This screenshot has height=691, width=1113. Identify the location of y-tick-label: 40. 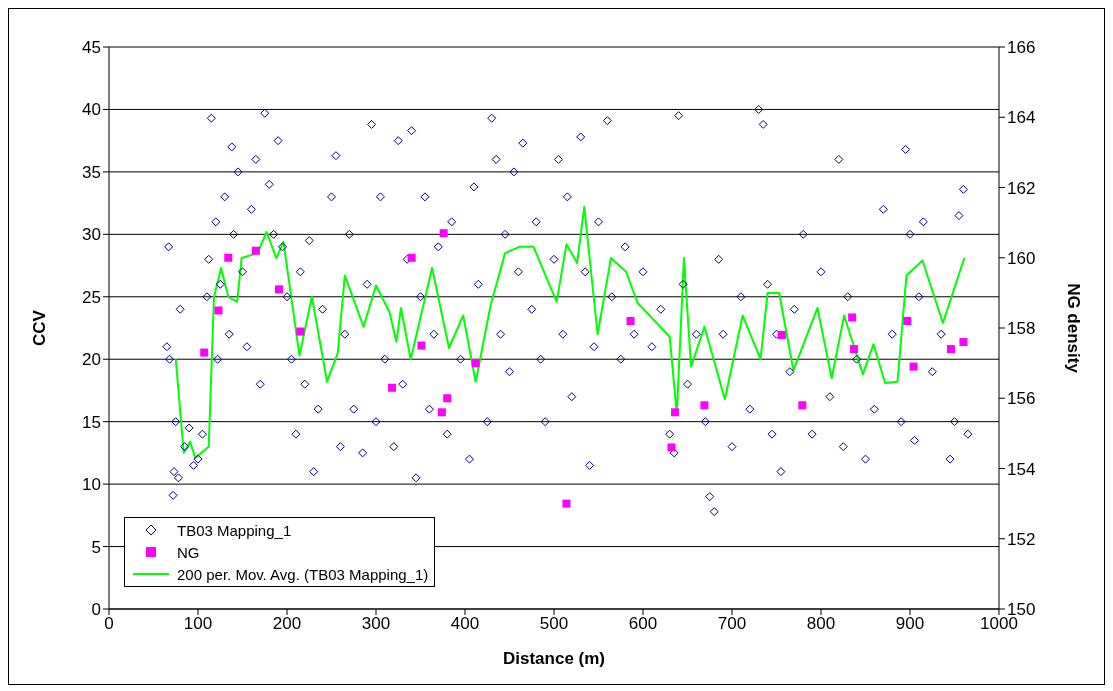
(91, 110).